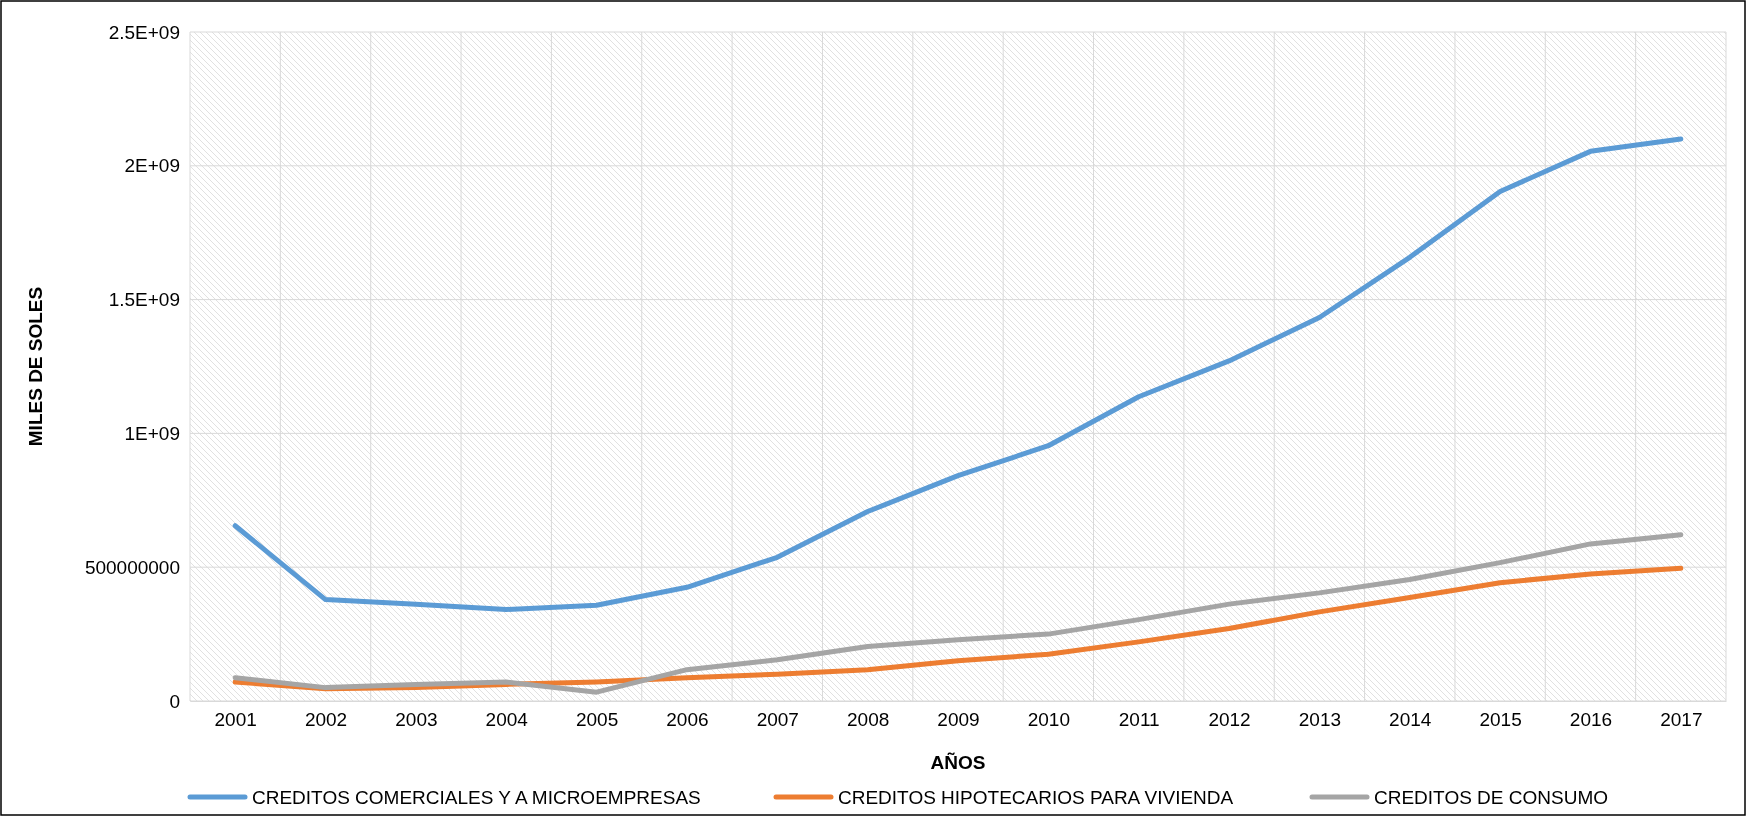 The height and width of the screenshot is (816, 1746). I want to click on x-tick-label: 2016, so click(1591, 720).